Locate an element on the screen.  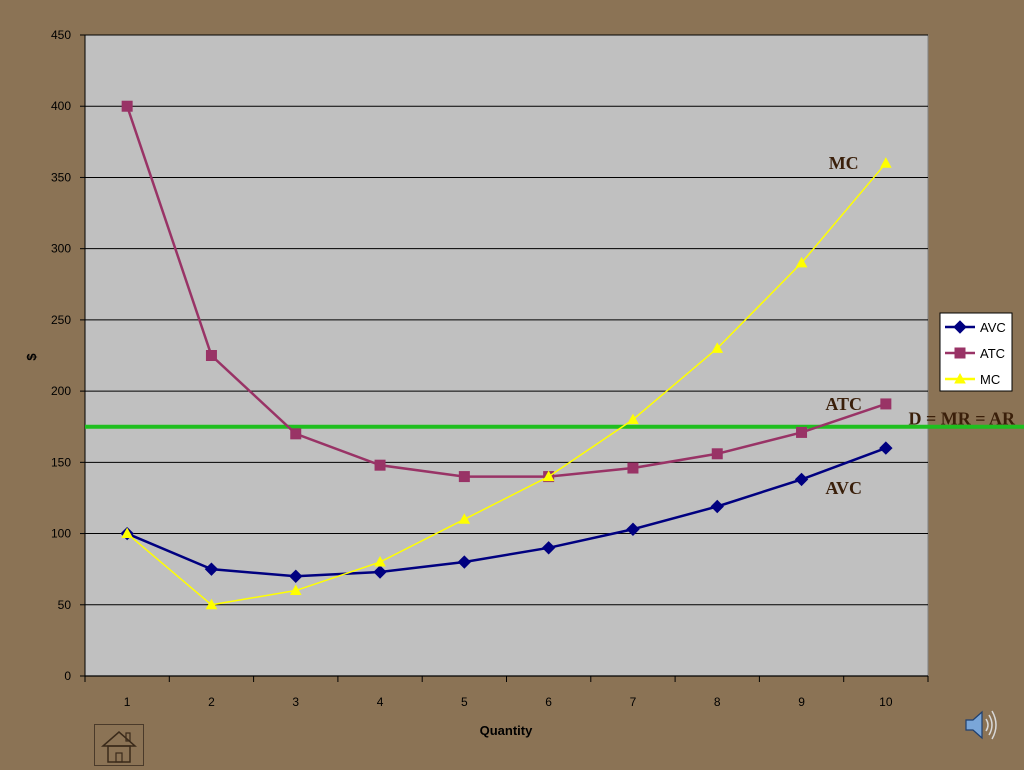
x-tick-label: 9 is located at coordinates (801, 702).